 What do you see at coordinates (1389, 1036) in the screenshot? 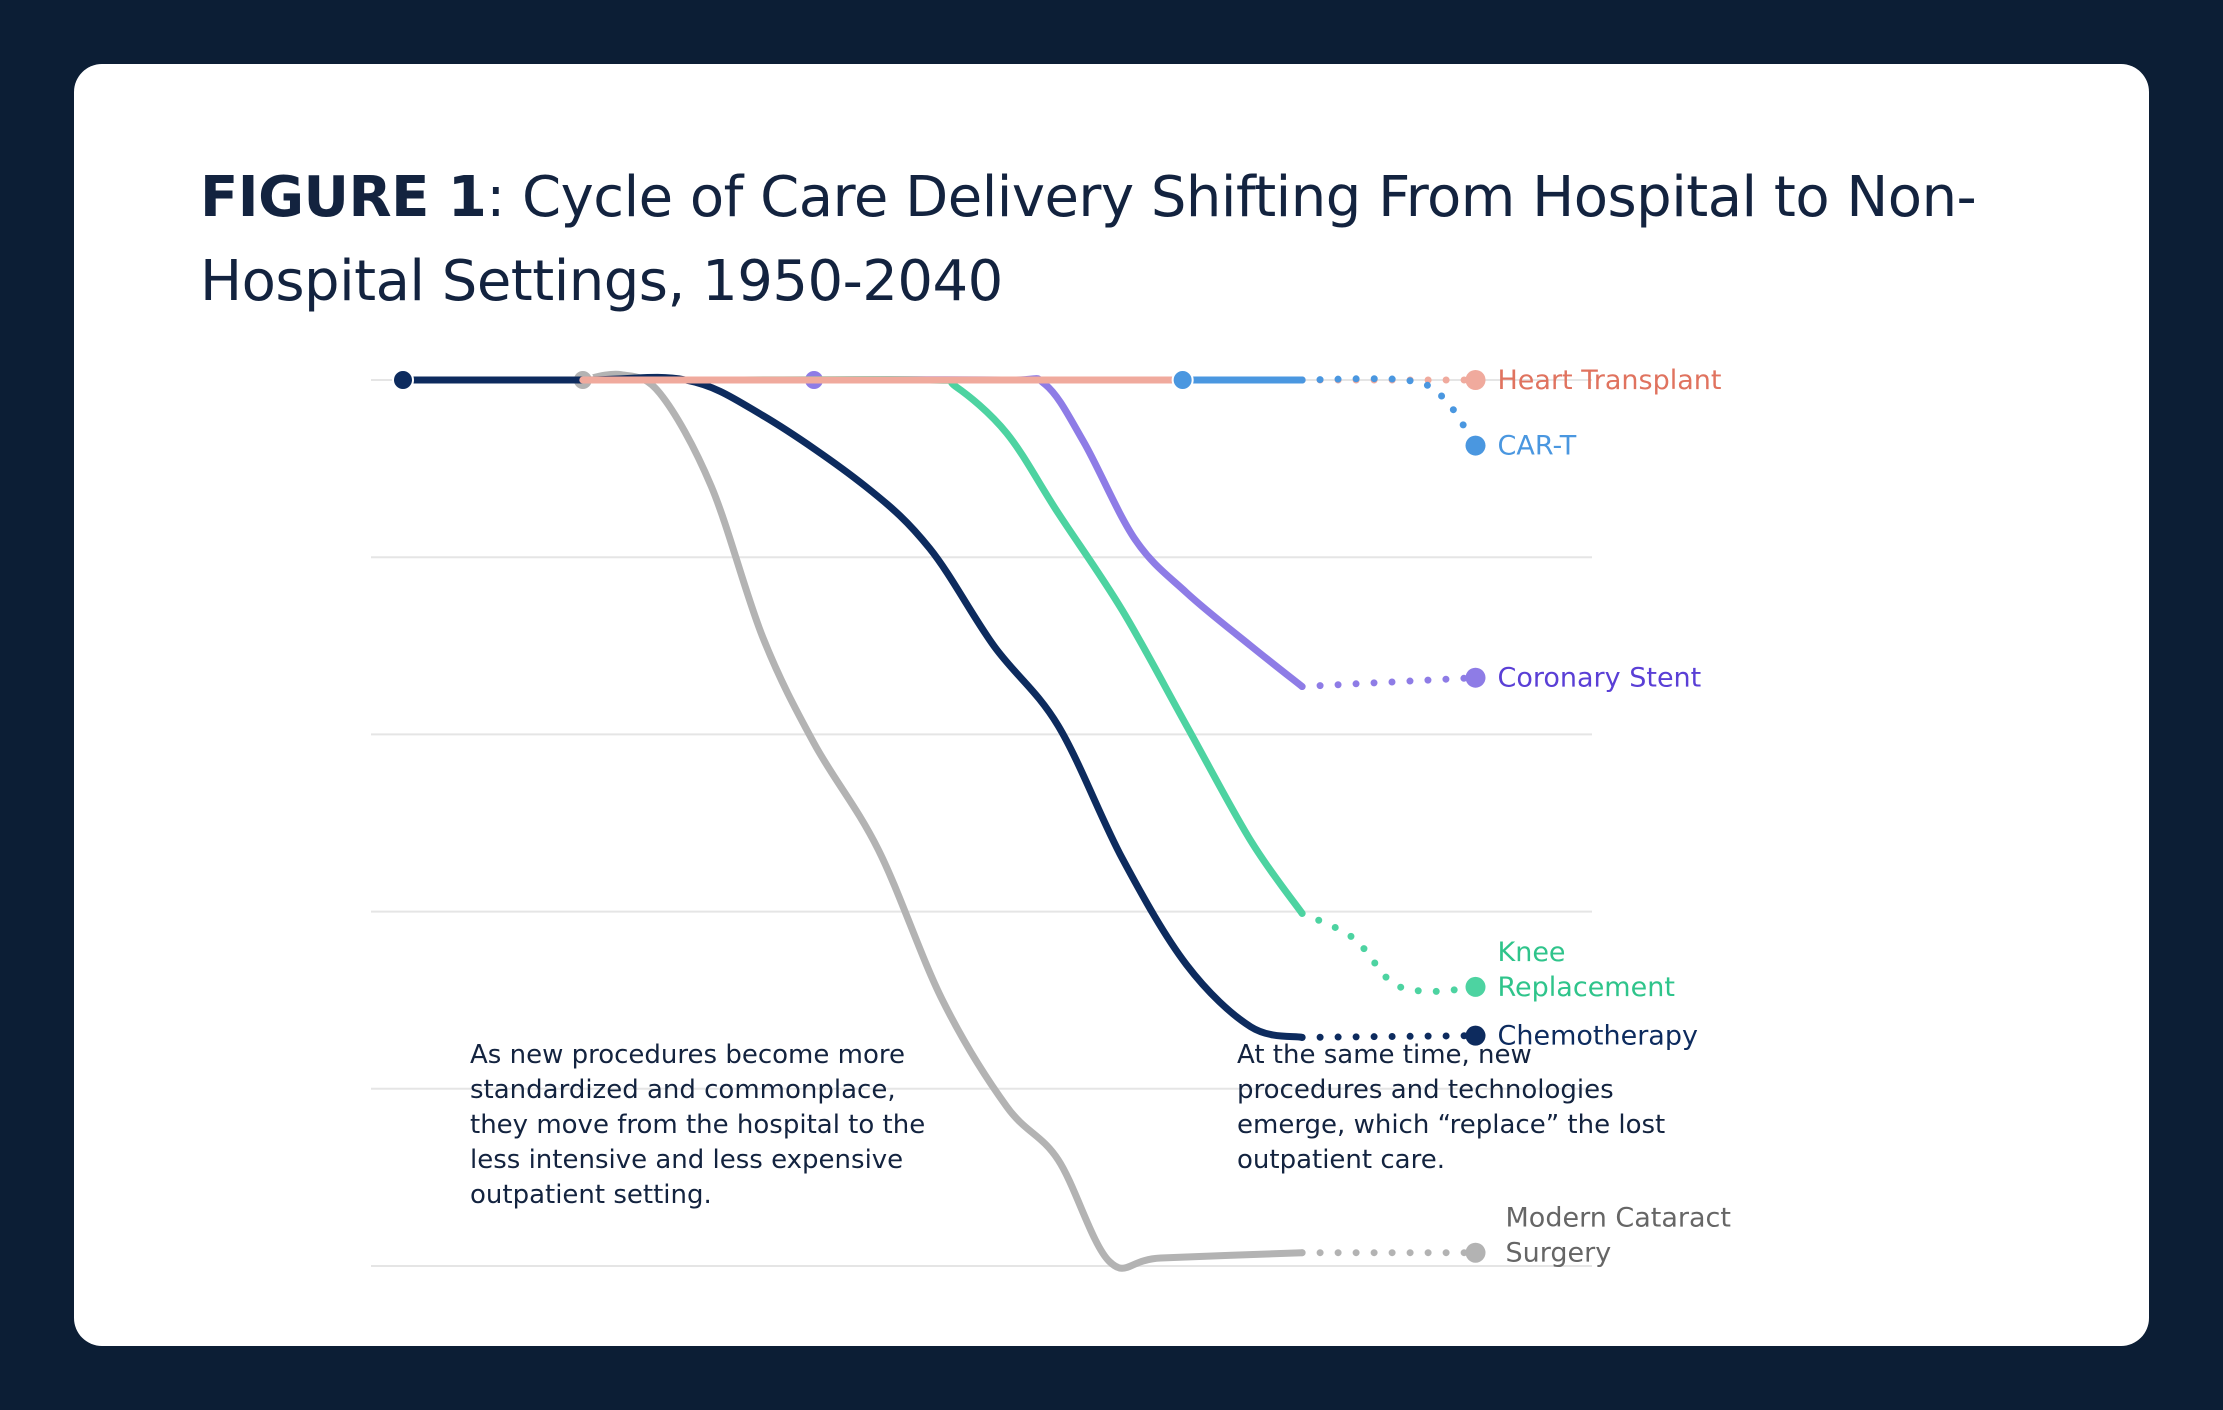
I see `chemotheraphy-projection-line` at bounding box center [1389, 1036].